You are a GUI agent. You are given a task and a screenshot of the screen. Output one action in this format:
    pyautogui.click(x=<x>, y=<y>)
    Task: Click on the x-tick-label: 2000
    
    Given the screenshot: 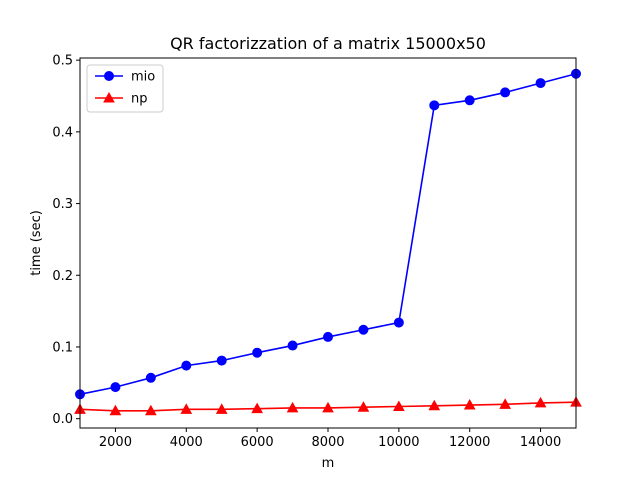 What is the action you would take?
    pyautogui.click(x=115, y=442)
    